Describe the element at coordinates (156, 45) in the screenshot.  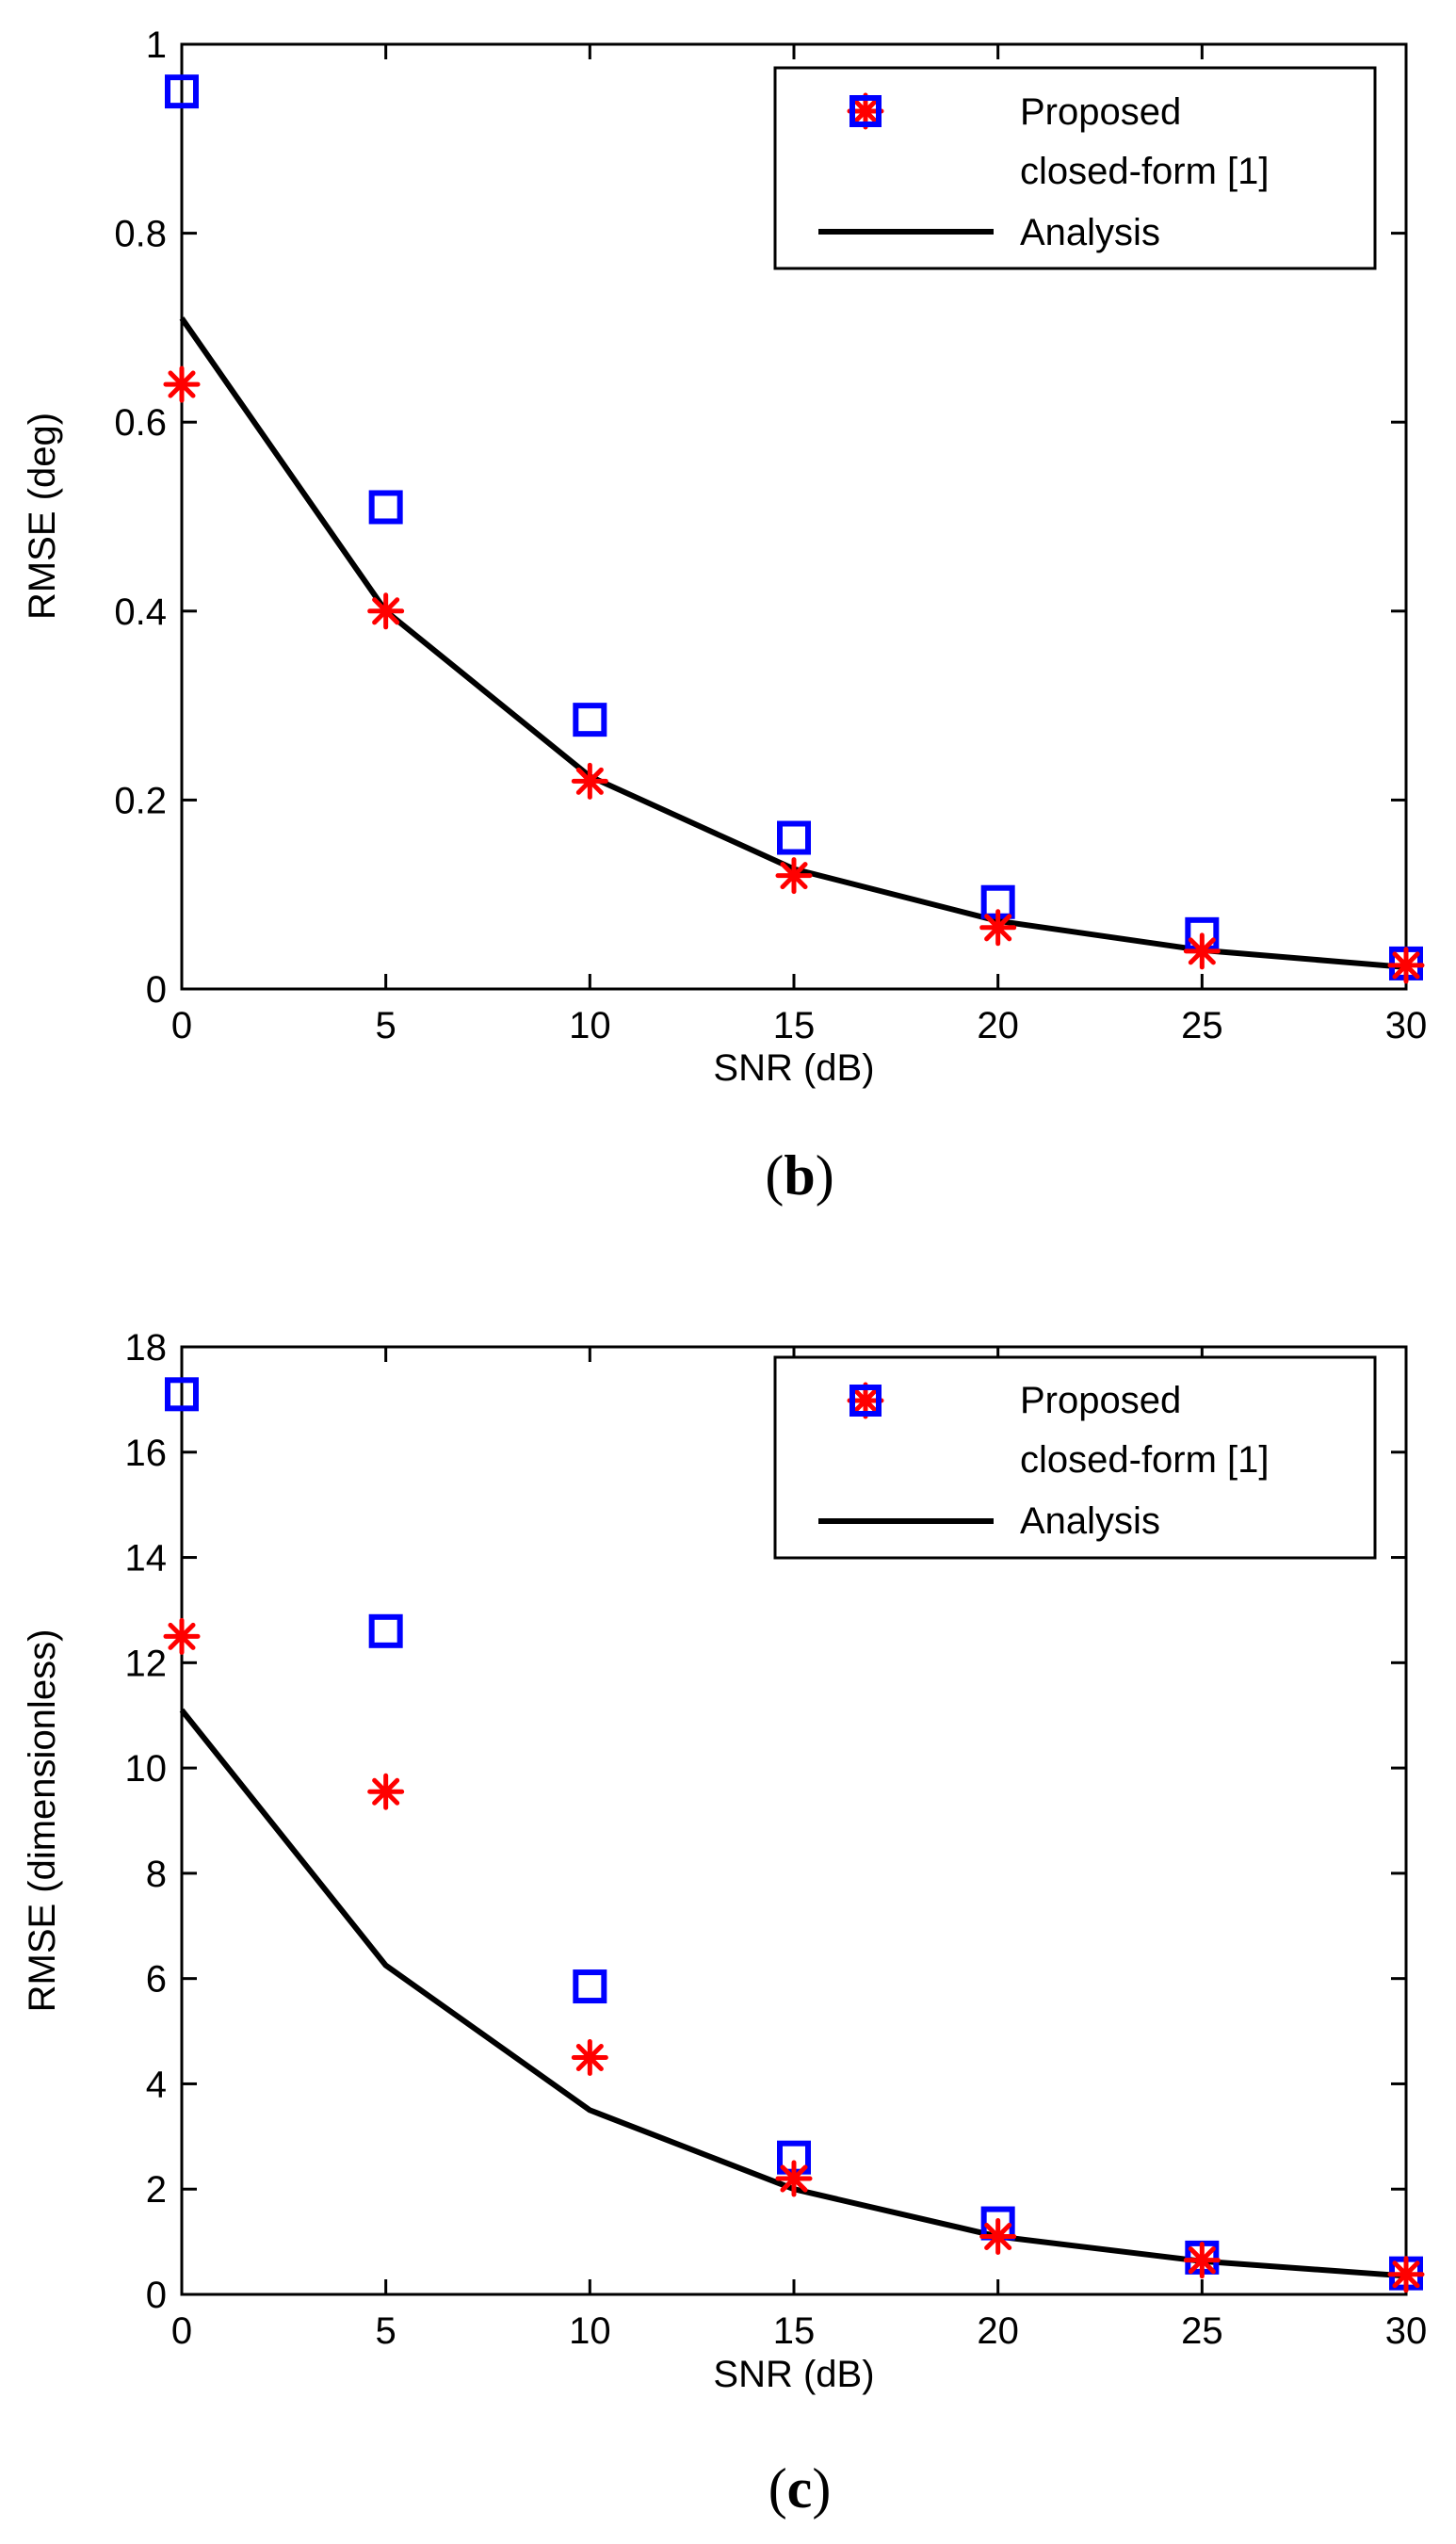
I see `y-tick-label: 1` at that location.